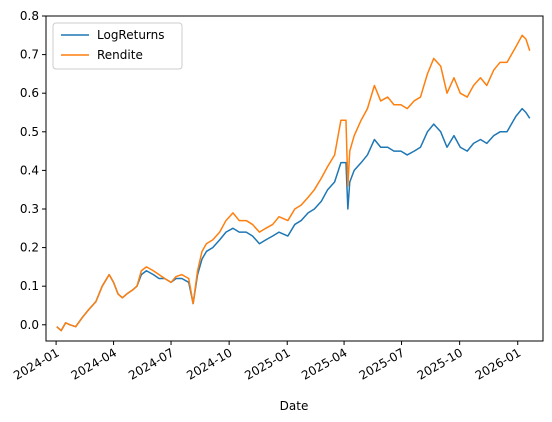  I want to click on y-tick-label: 0.6, so click(29, 93).